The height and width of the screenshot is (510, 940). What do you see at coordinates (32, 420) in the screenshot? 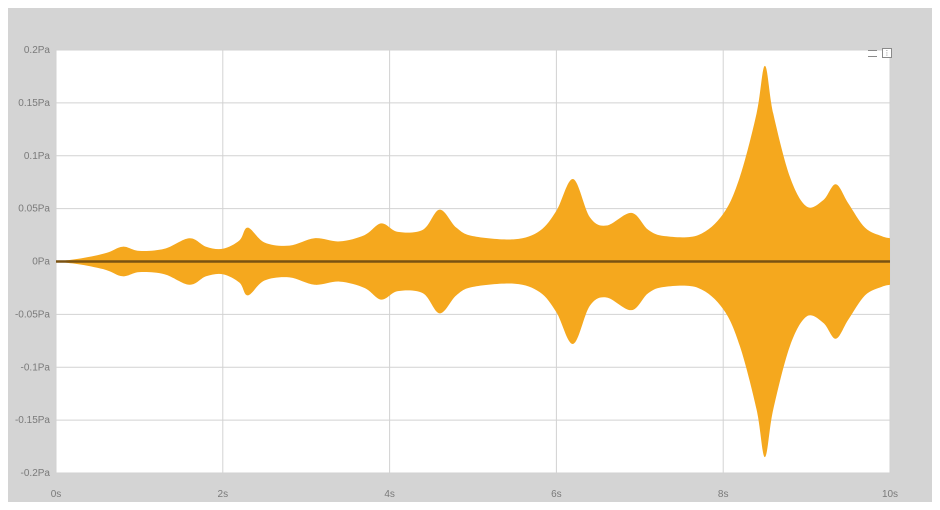
I see `y-tick-label: -0.15Pa` at bounding box center [32, 420].